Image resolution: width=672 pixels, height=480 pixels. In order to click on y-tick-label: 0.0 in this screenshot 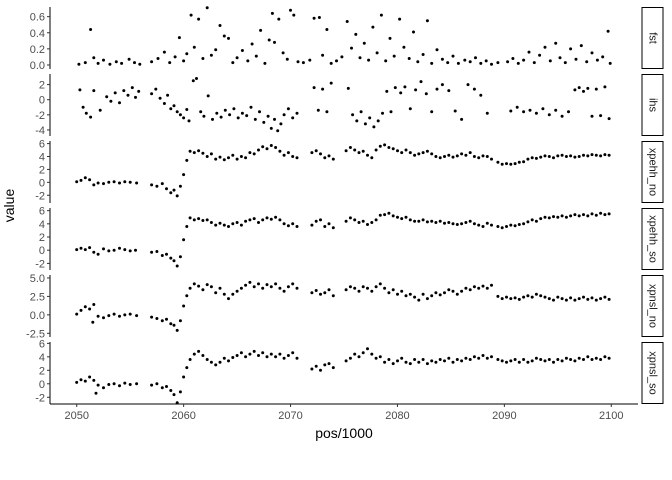, I will do `click(37, 316)`.